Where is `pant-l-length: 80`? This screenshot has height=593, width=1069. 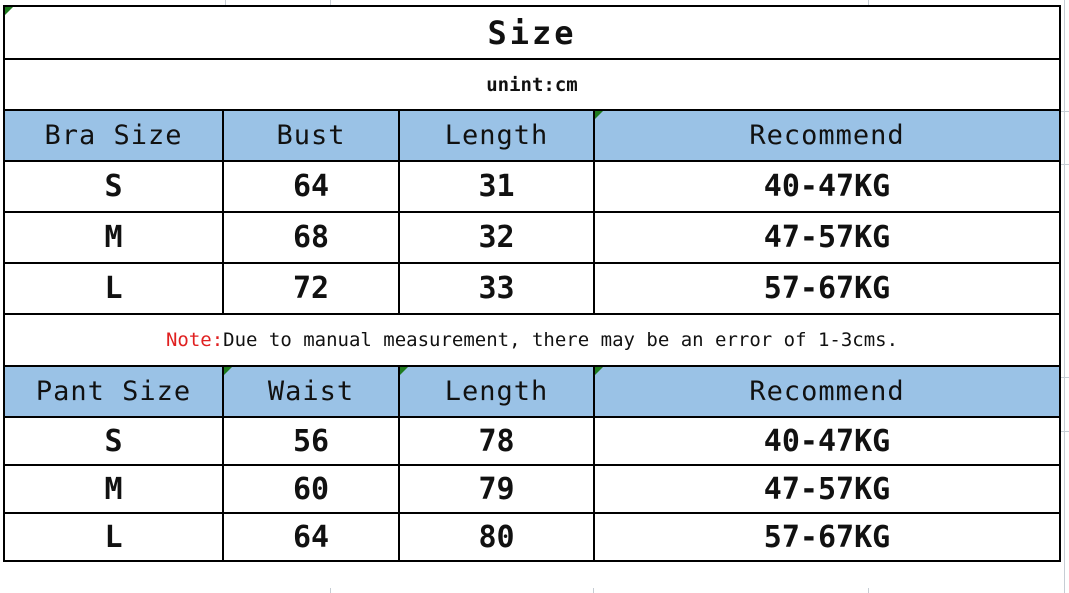 pant-l-length: 80 is located at coordinates (496, 537).